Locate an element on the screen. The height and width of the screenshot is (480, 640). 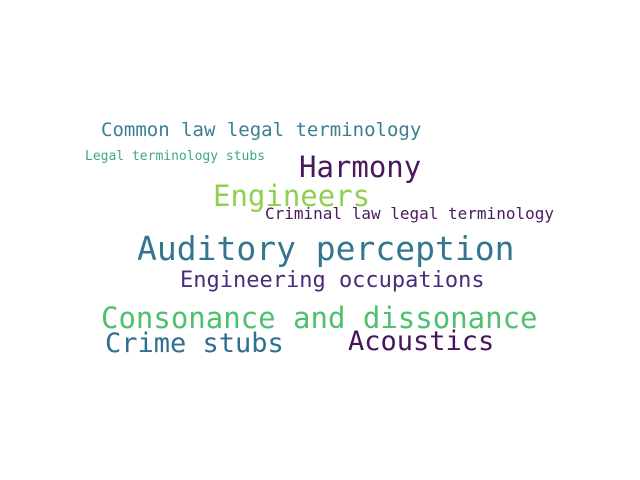
word-common-law-legal-terminology: Common law legal terminology is located at coordinates (261, 130).